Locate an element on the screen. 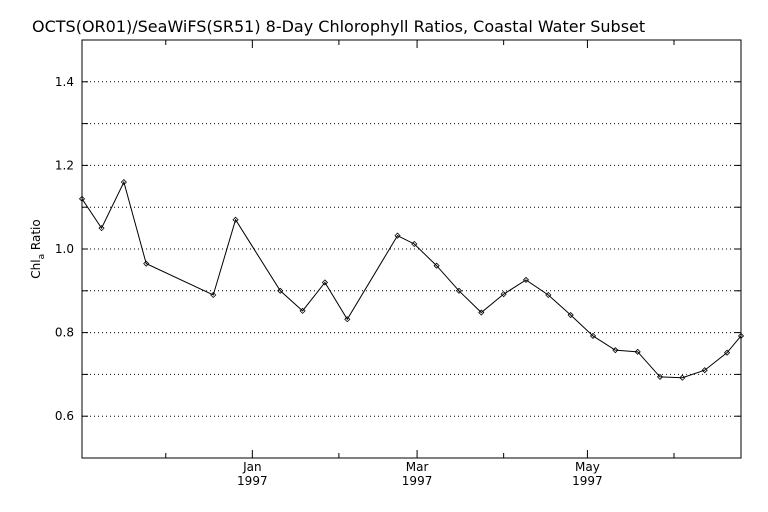  svg-text: Chla Ratio is located at coordinates (38, 248).